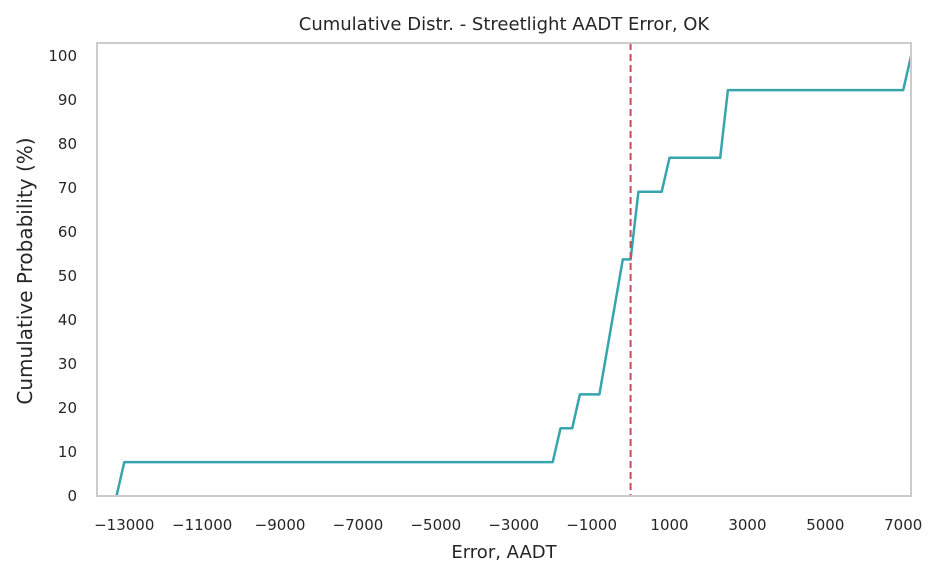  What do you see at coordinates (67, 364) in the screenshot?
I see `y-tick-label: 30` at bounding box center [67, 364].